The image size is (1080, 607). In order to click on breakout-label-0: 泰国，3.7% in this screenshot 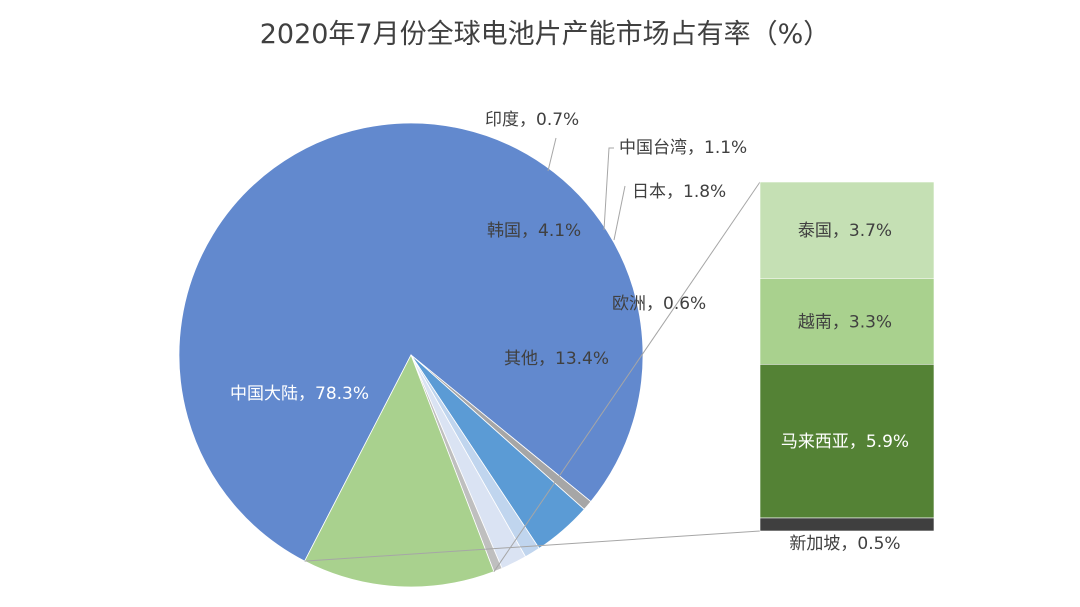, I will do `click(845, 231)`.